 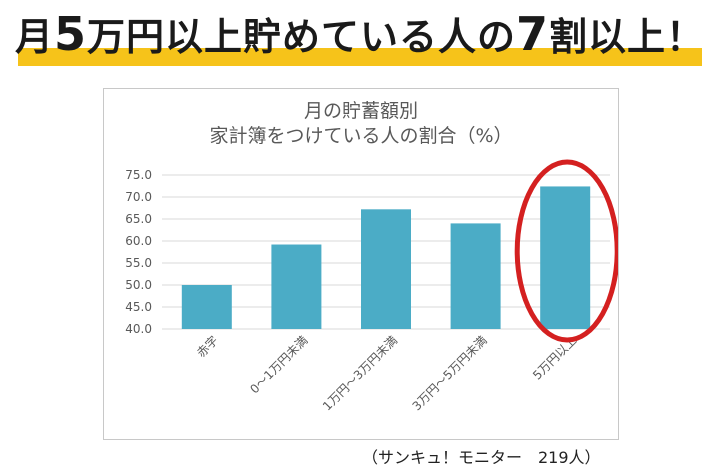 I want to click on headline-text-3: 割以上！, so click(x=627, y=37).